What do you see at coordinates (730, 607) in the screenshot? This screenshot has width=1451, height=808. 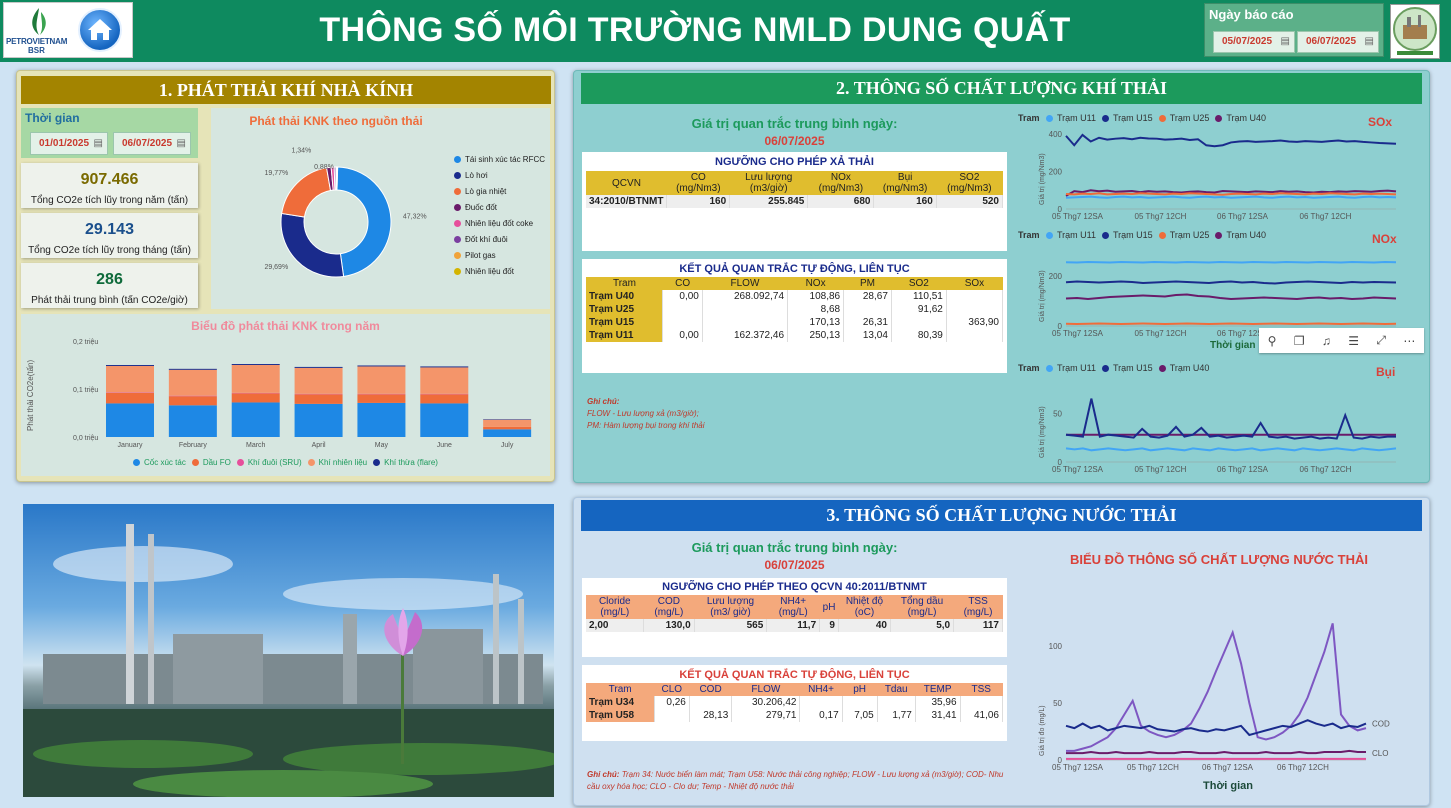 I see `table-header-cell: Lưu lượng (m3/ giờ)` at bounding box center [730, 607].